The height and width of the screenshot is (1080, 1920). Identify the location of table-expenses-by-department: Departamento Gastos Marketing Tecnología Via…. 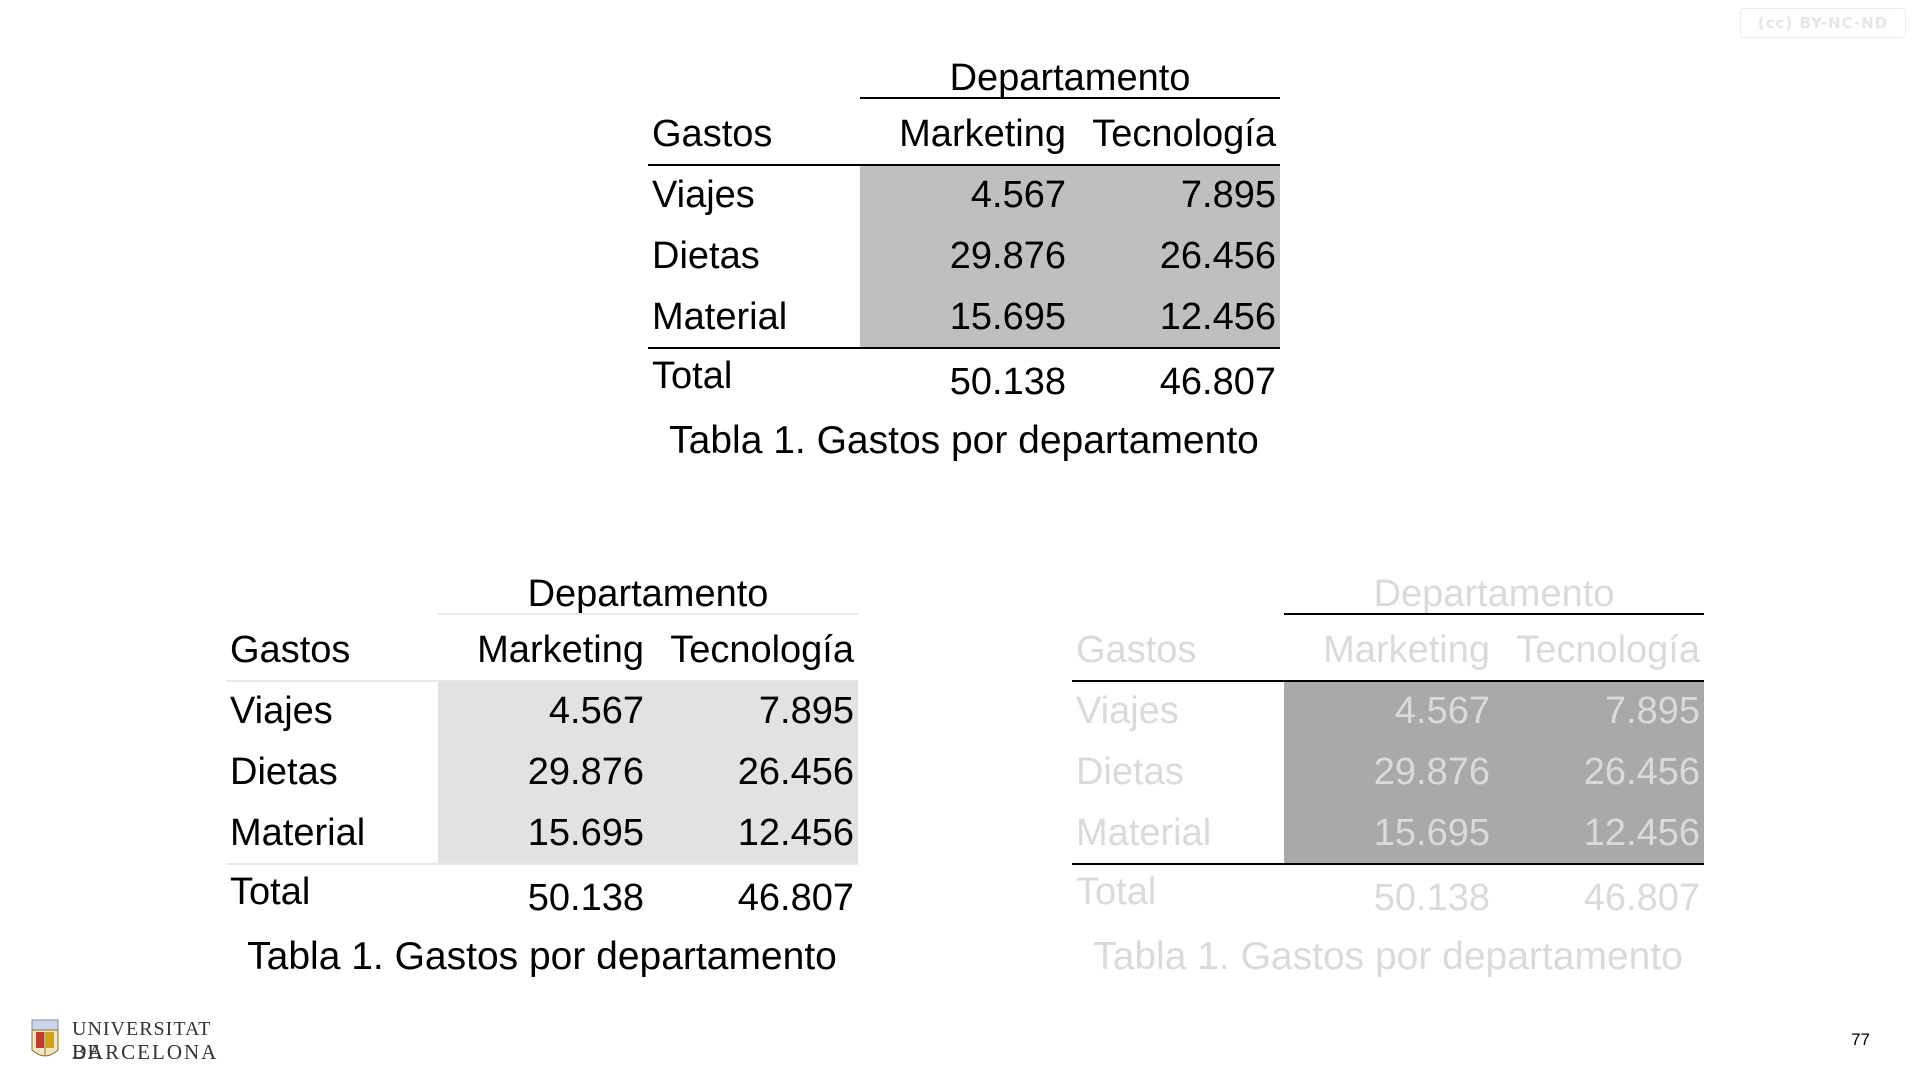
(964, 260).